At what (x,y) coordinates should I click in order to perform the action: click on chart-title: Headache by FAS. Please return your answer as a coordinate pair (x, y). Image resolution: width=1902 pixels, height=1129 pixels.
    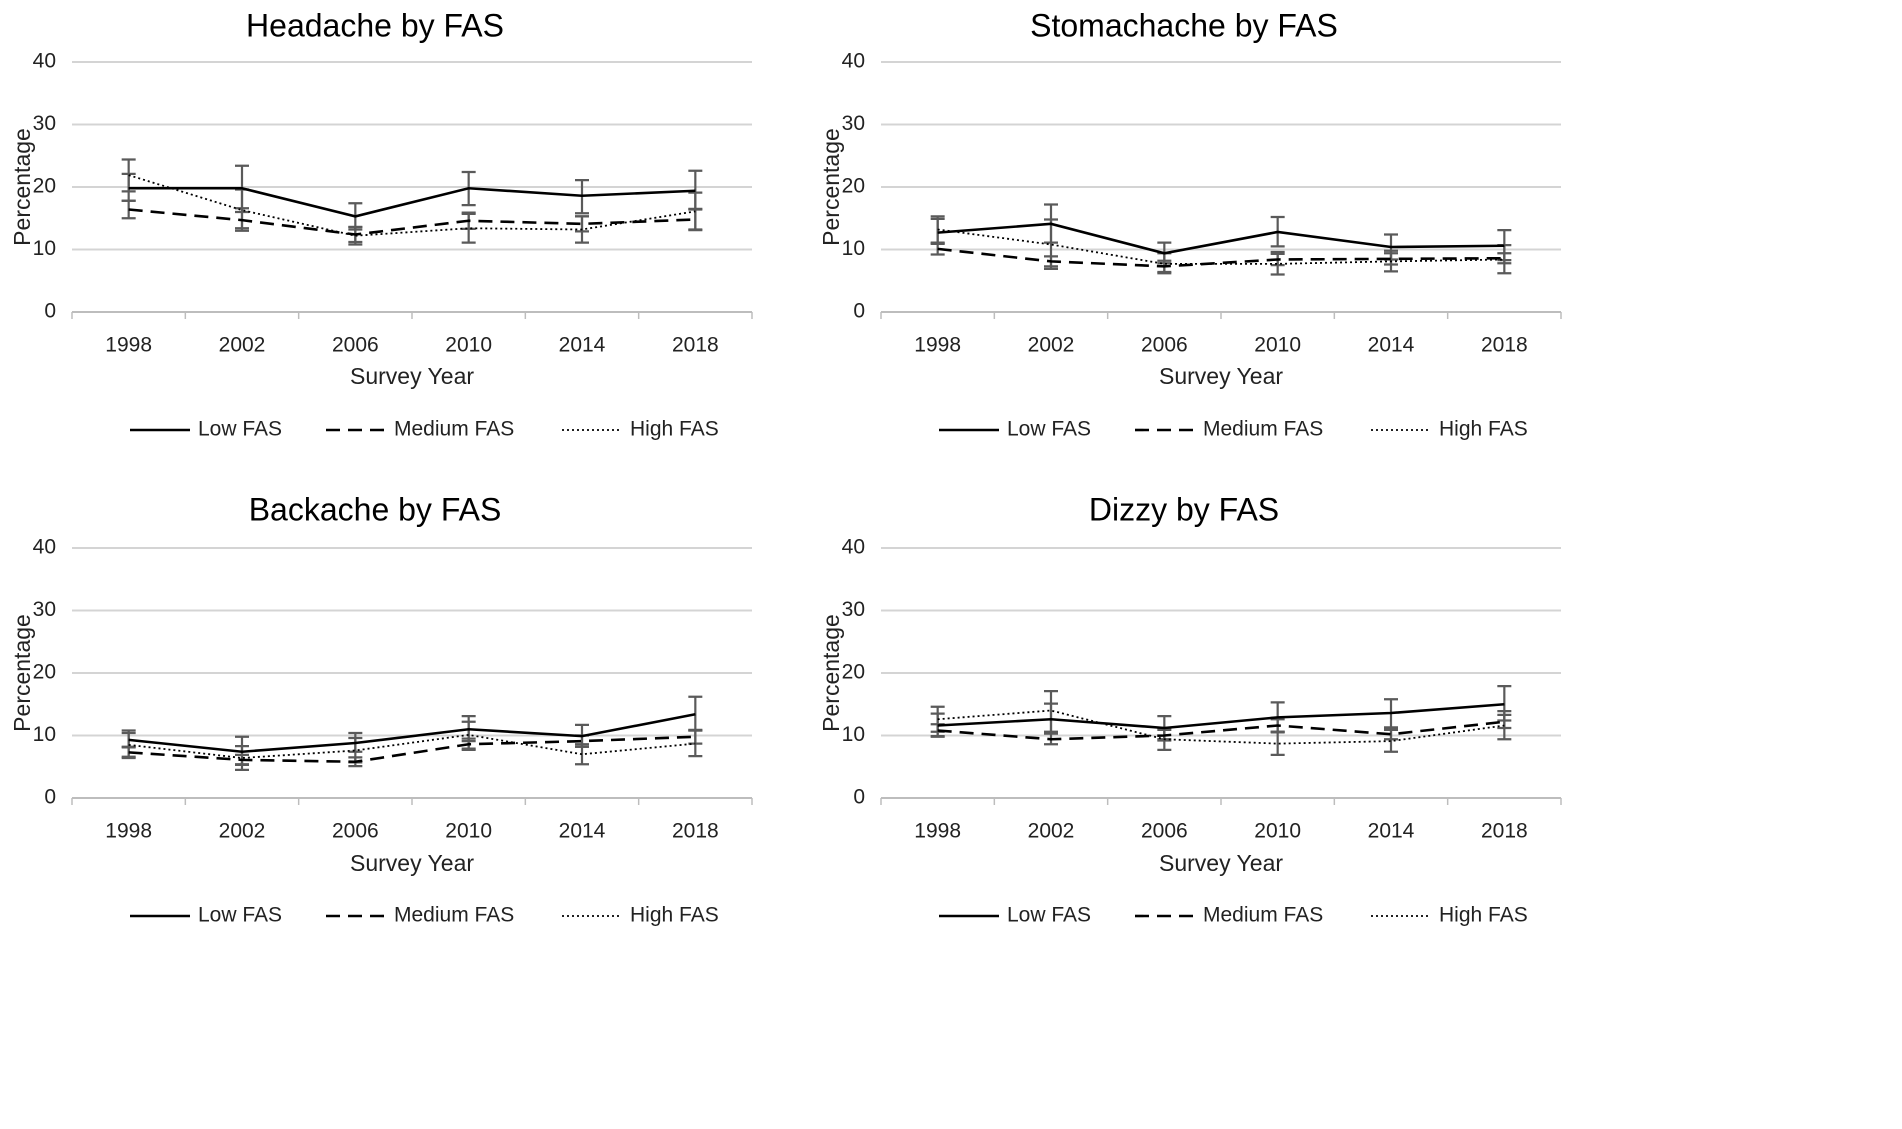
    Looking at the image, I should click on (375, 25).